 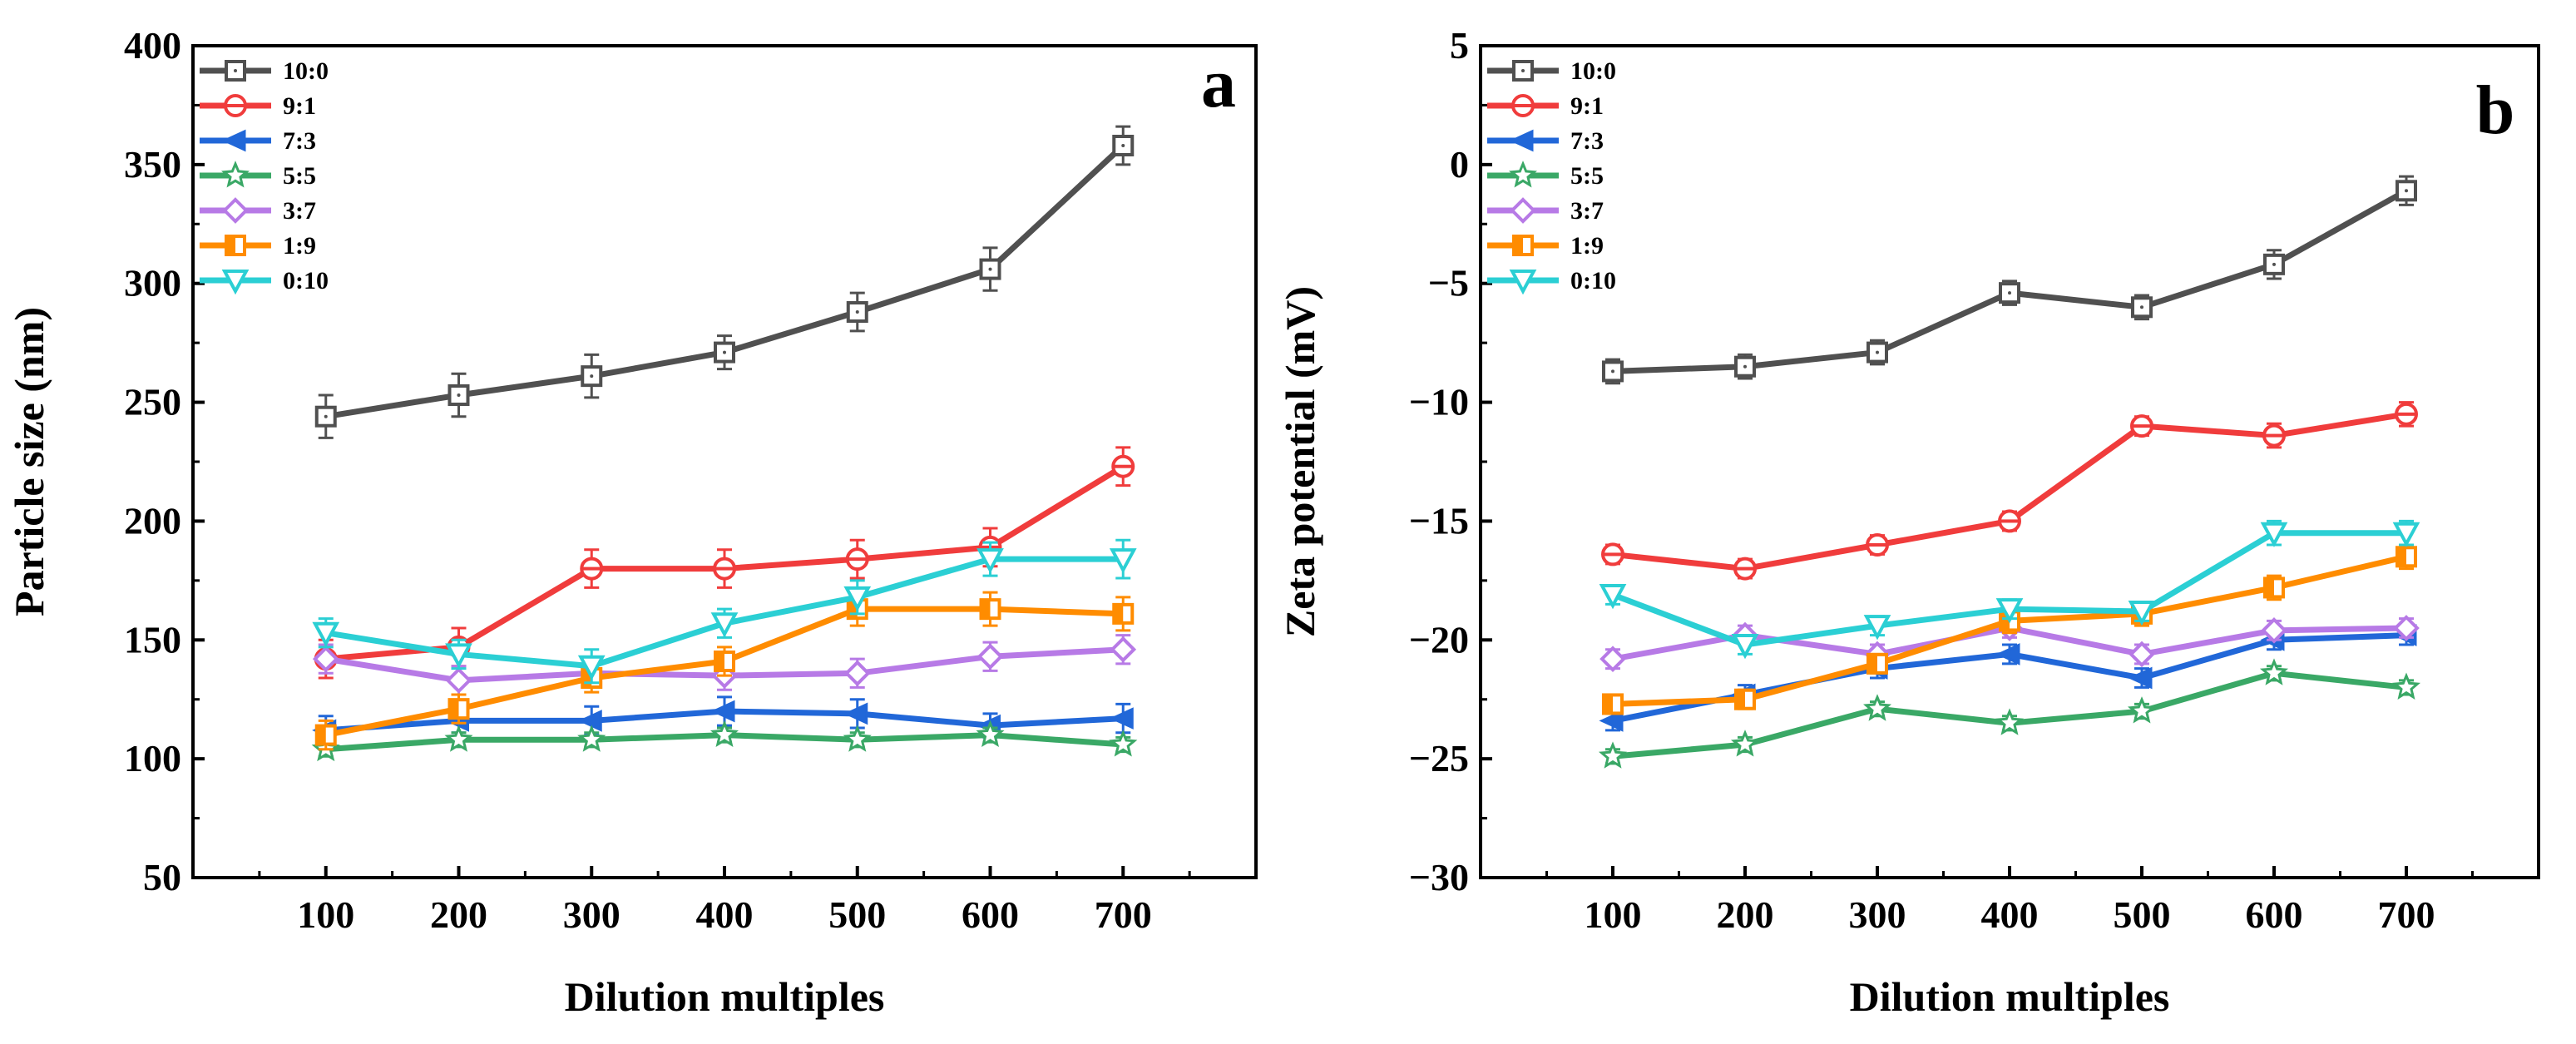 I want to click on legend-label: 10:0, so click(x=306, y=71).